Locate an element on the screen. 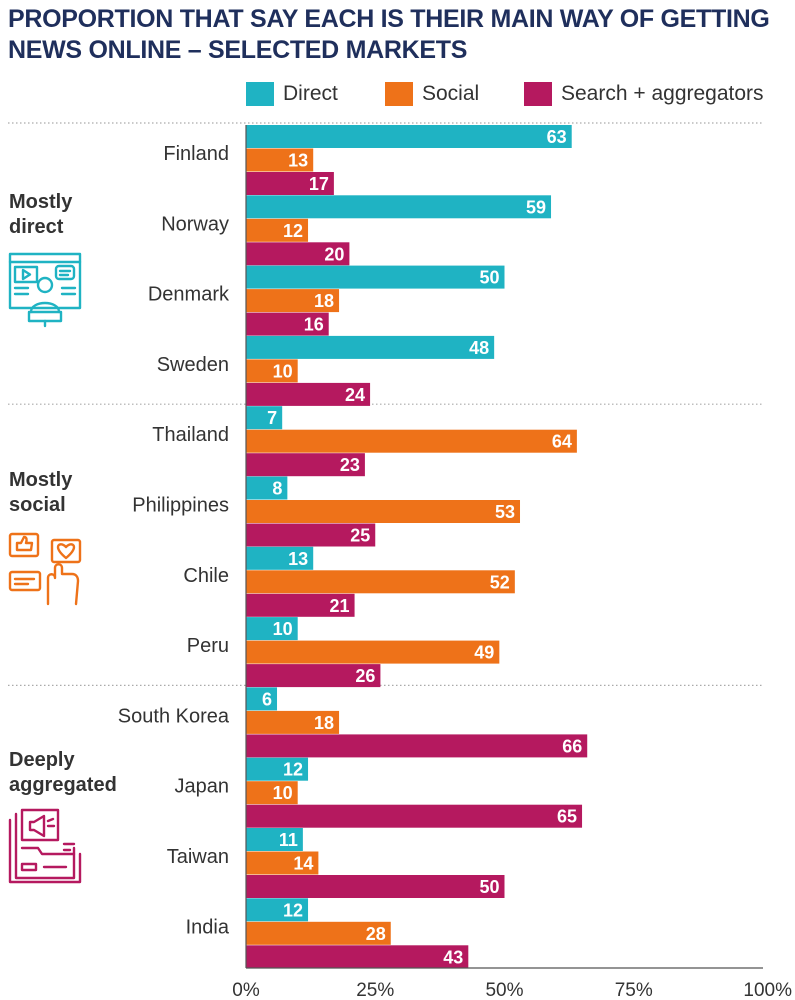 This screenshot has width=795, height=1000. bar-denmark-social is located at coordinates (293, 301).